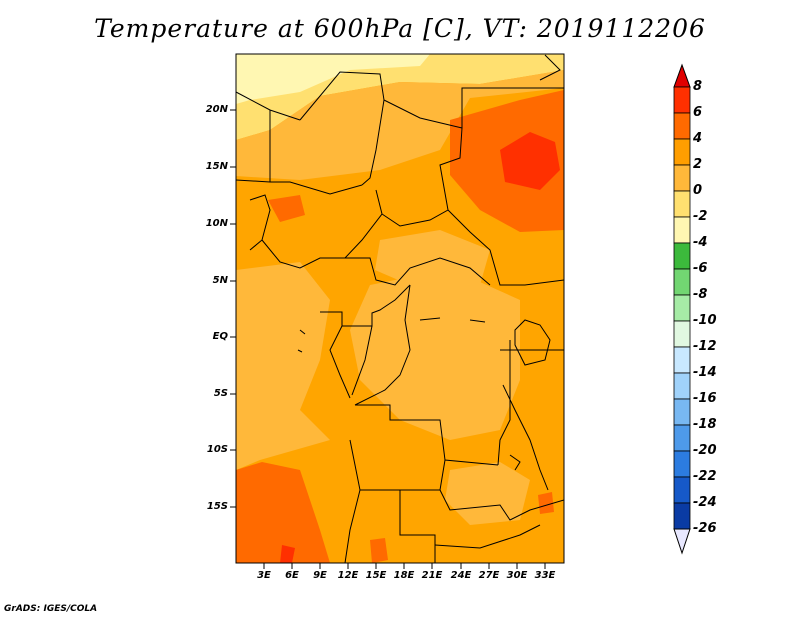  Describe the element at coordinates (705, 424) in the screenshot. I see `colorbar-tick-label: -18` at that location.